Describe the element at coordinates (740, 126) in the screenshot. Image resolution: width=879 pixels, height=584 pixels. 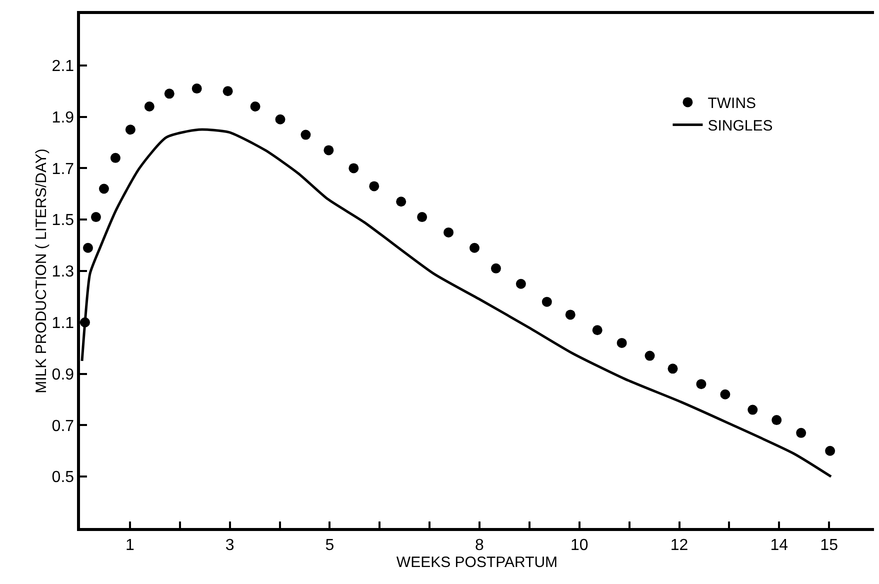
I see `legend-label: SINGLES` at that location.